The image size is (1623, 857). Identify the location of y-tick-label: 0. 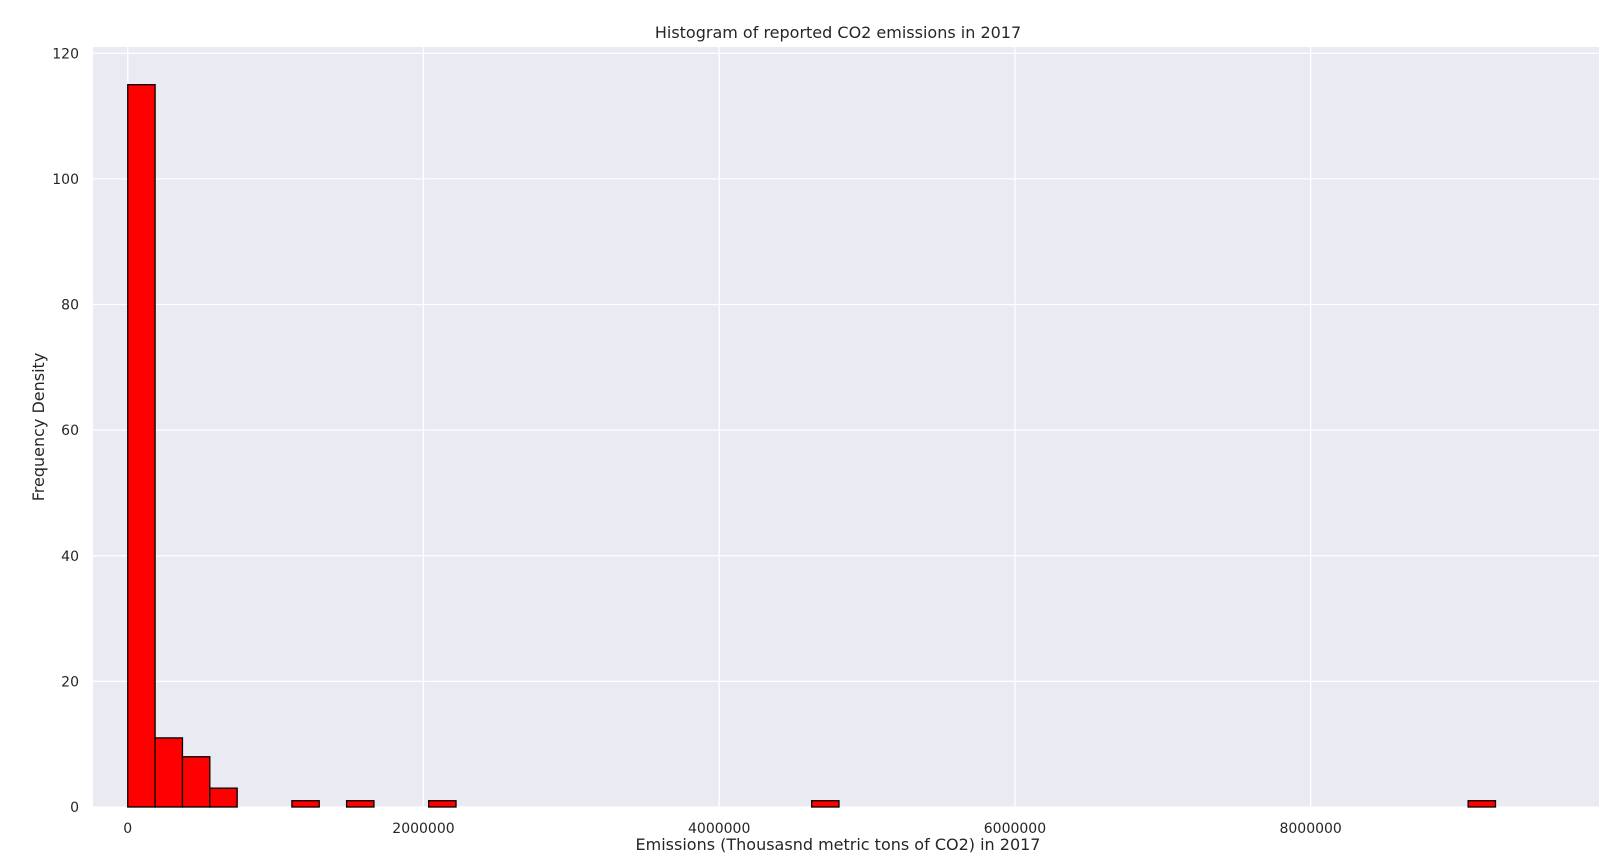
(74, 808).